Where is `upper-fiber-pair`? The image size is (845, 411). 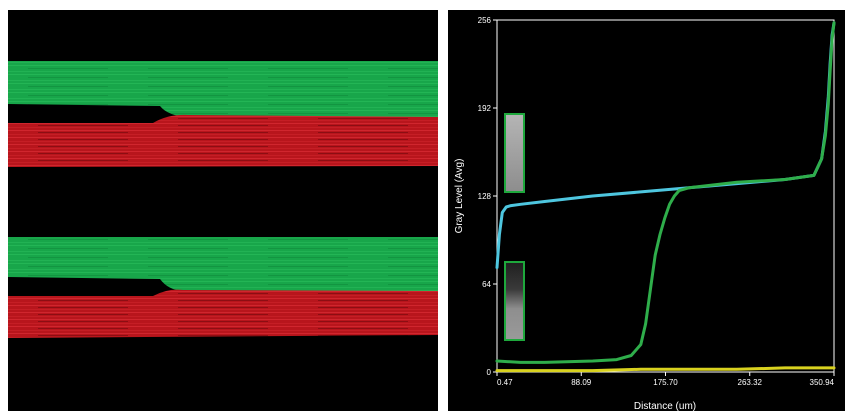
upper-fiber-pair is located at coordinates (223, 114).